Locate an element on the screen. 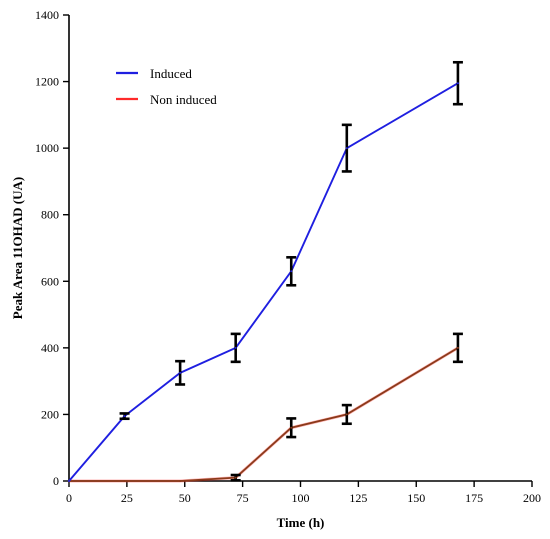 The height and width of the screenshot is (539, 550). x-tick-label: 0 is located at coordinates (69, 498).